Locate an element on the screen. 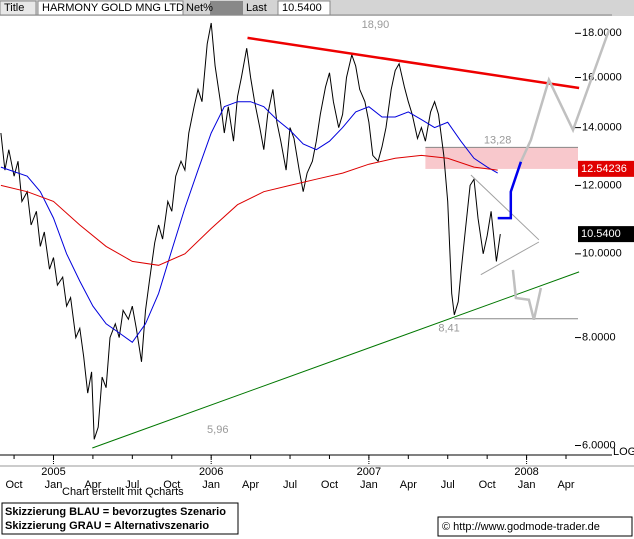  year-label: 2008 is located at coordinates (526, 472).